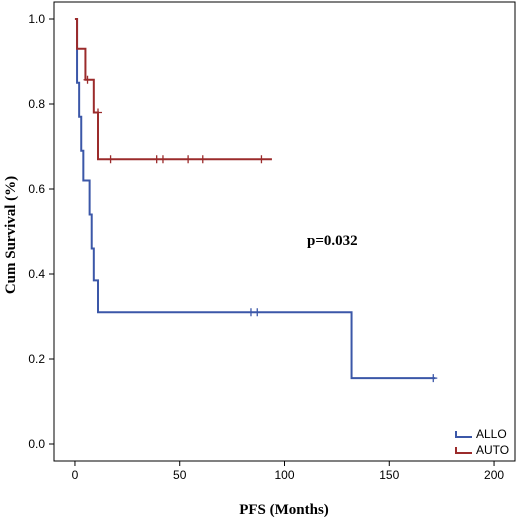  Describe the element at coordinates (491, 434) in the screenshot. I see `legend-label-allo: ALLO` at that location.